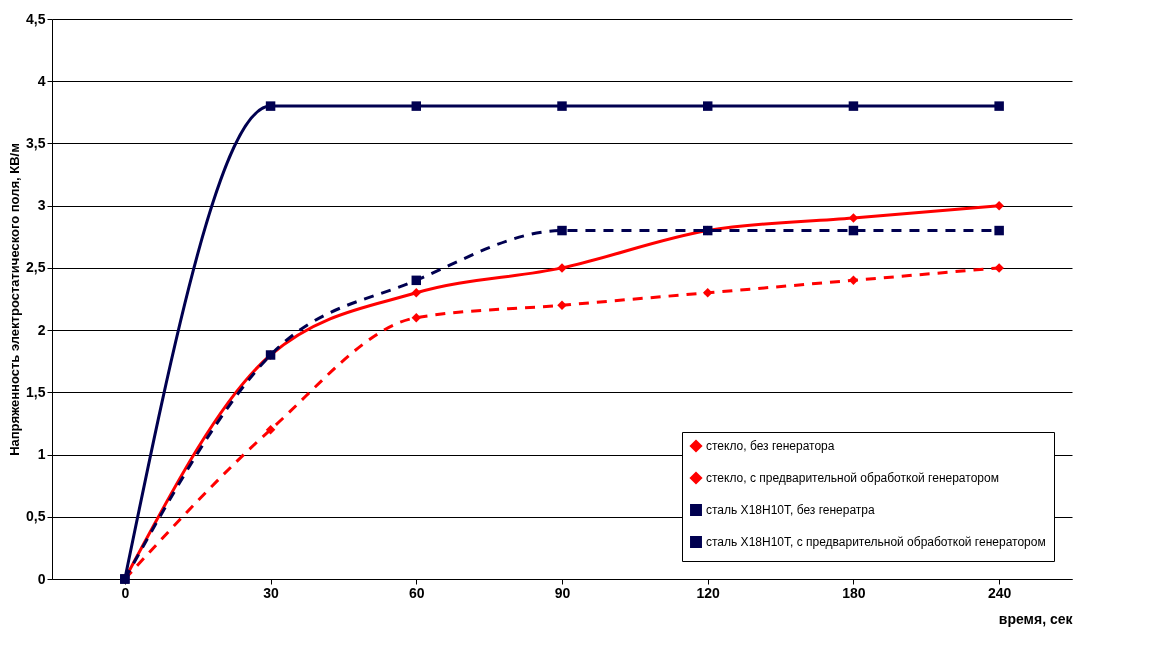  I want to click on legend-label: стекло, с предварительной обработкой генератором, so click(852, 478).